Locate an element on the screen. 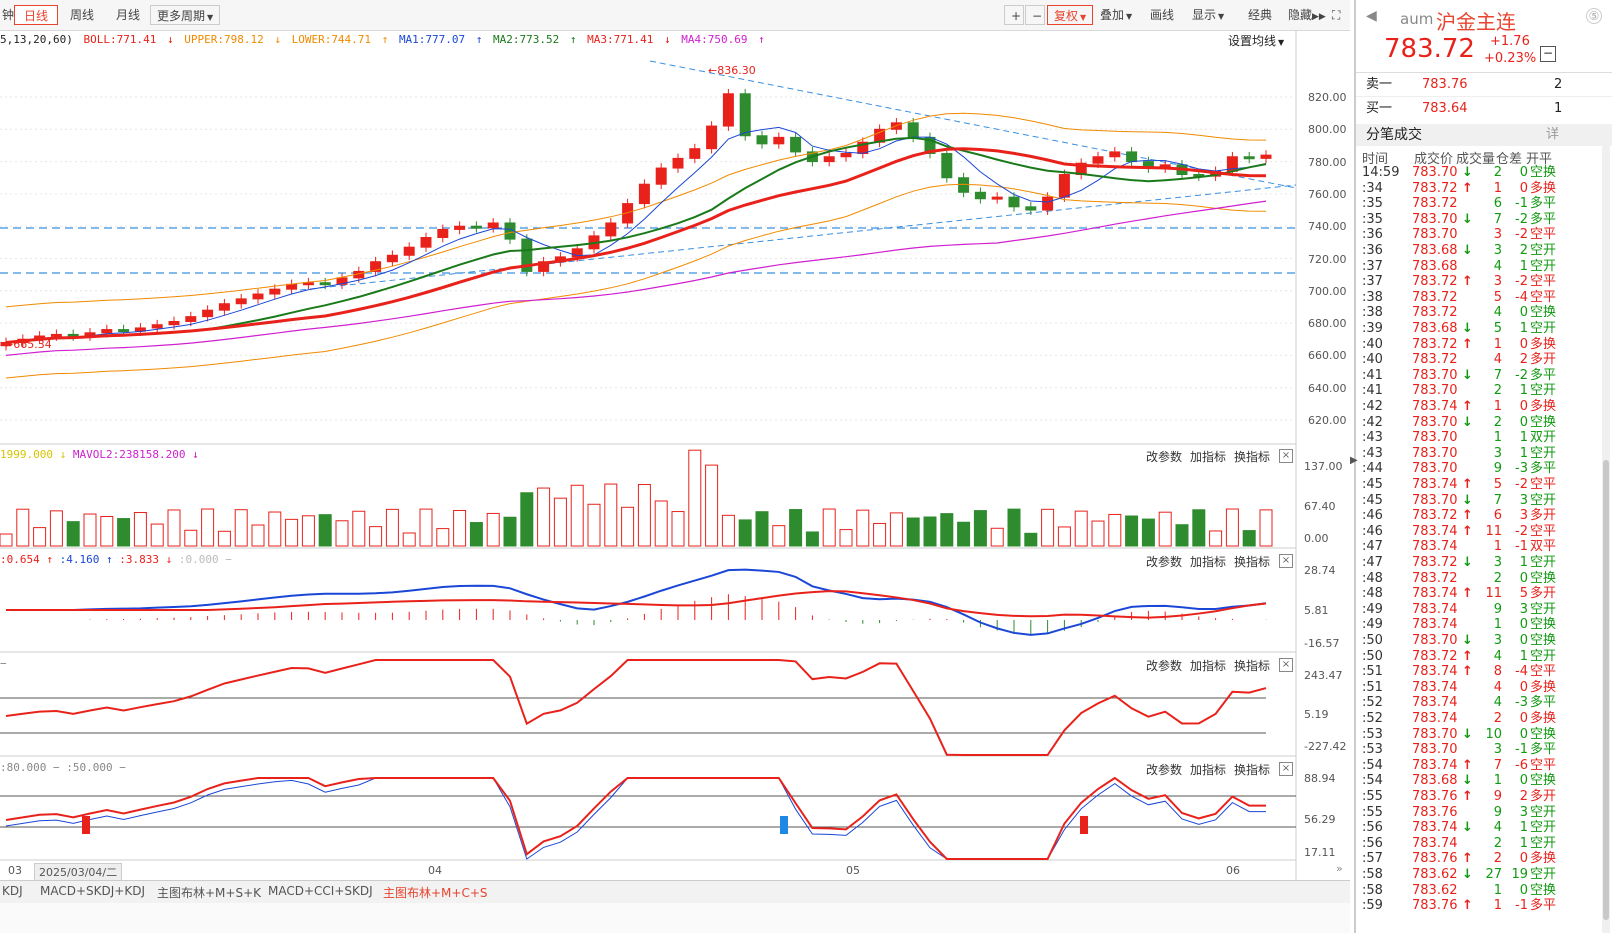 The width and height of the screenshot is (1612, 933). tick-row: :38 783.72 4 0 空换 is located at coordinates (1461, 313).